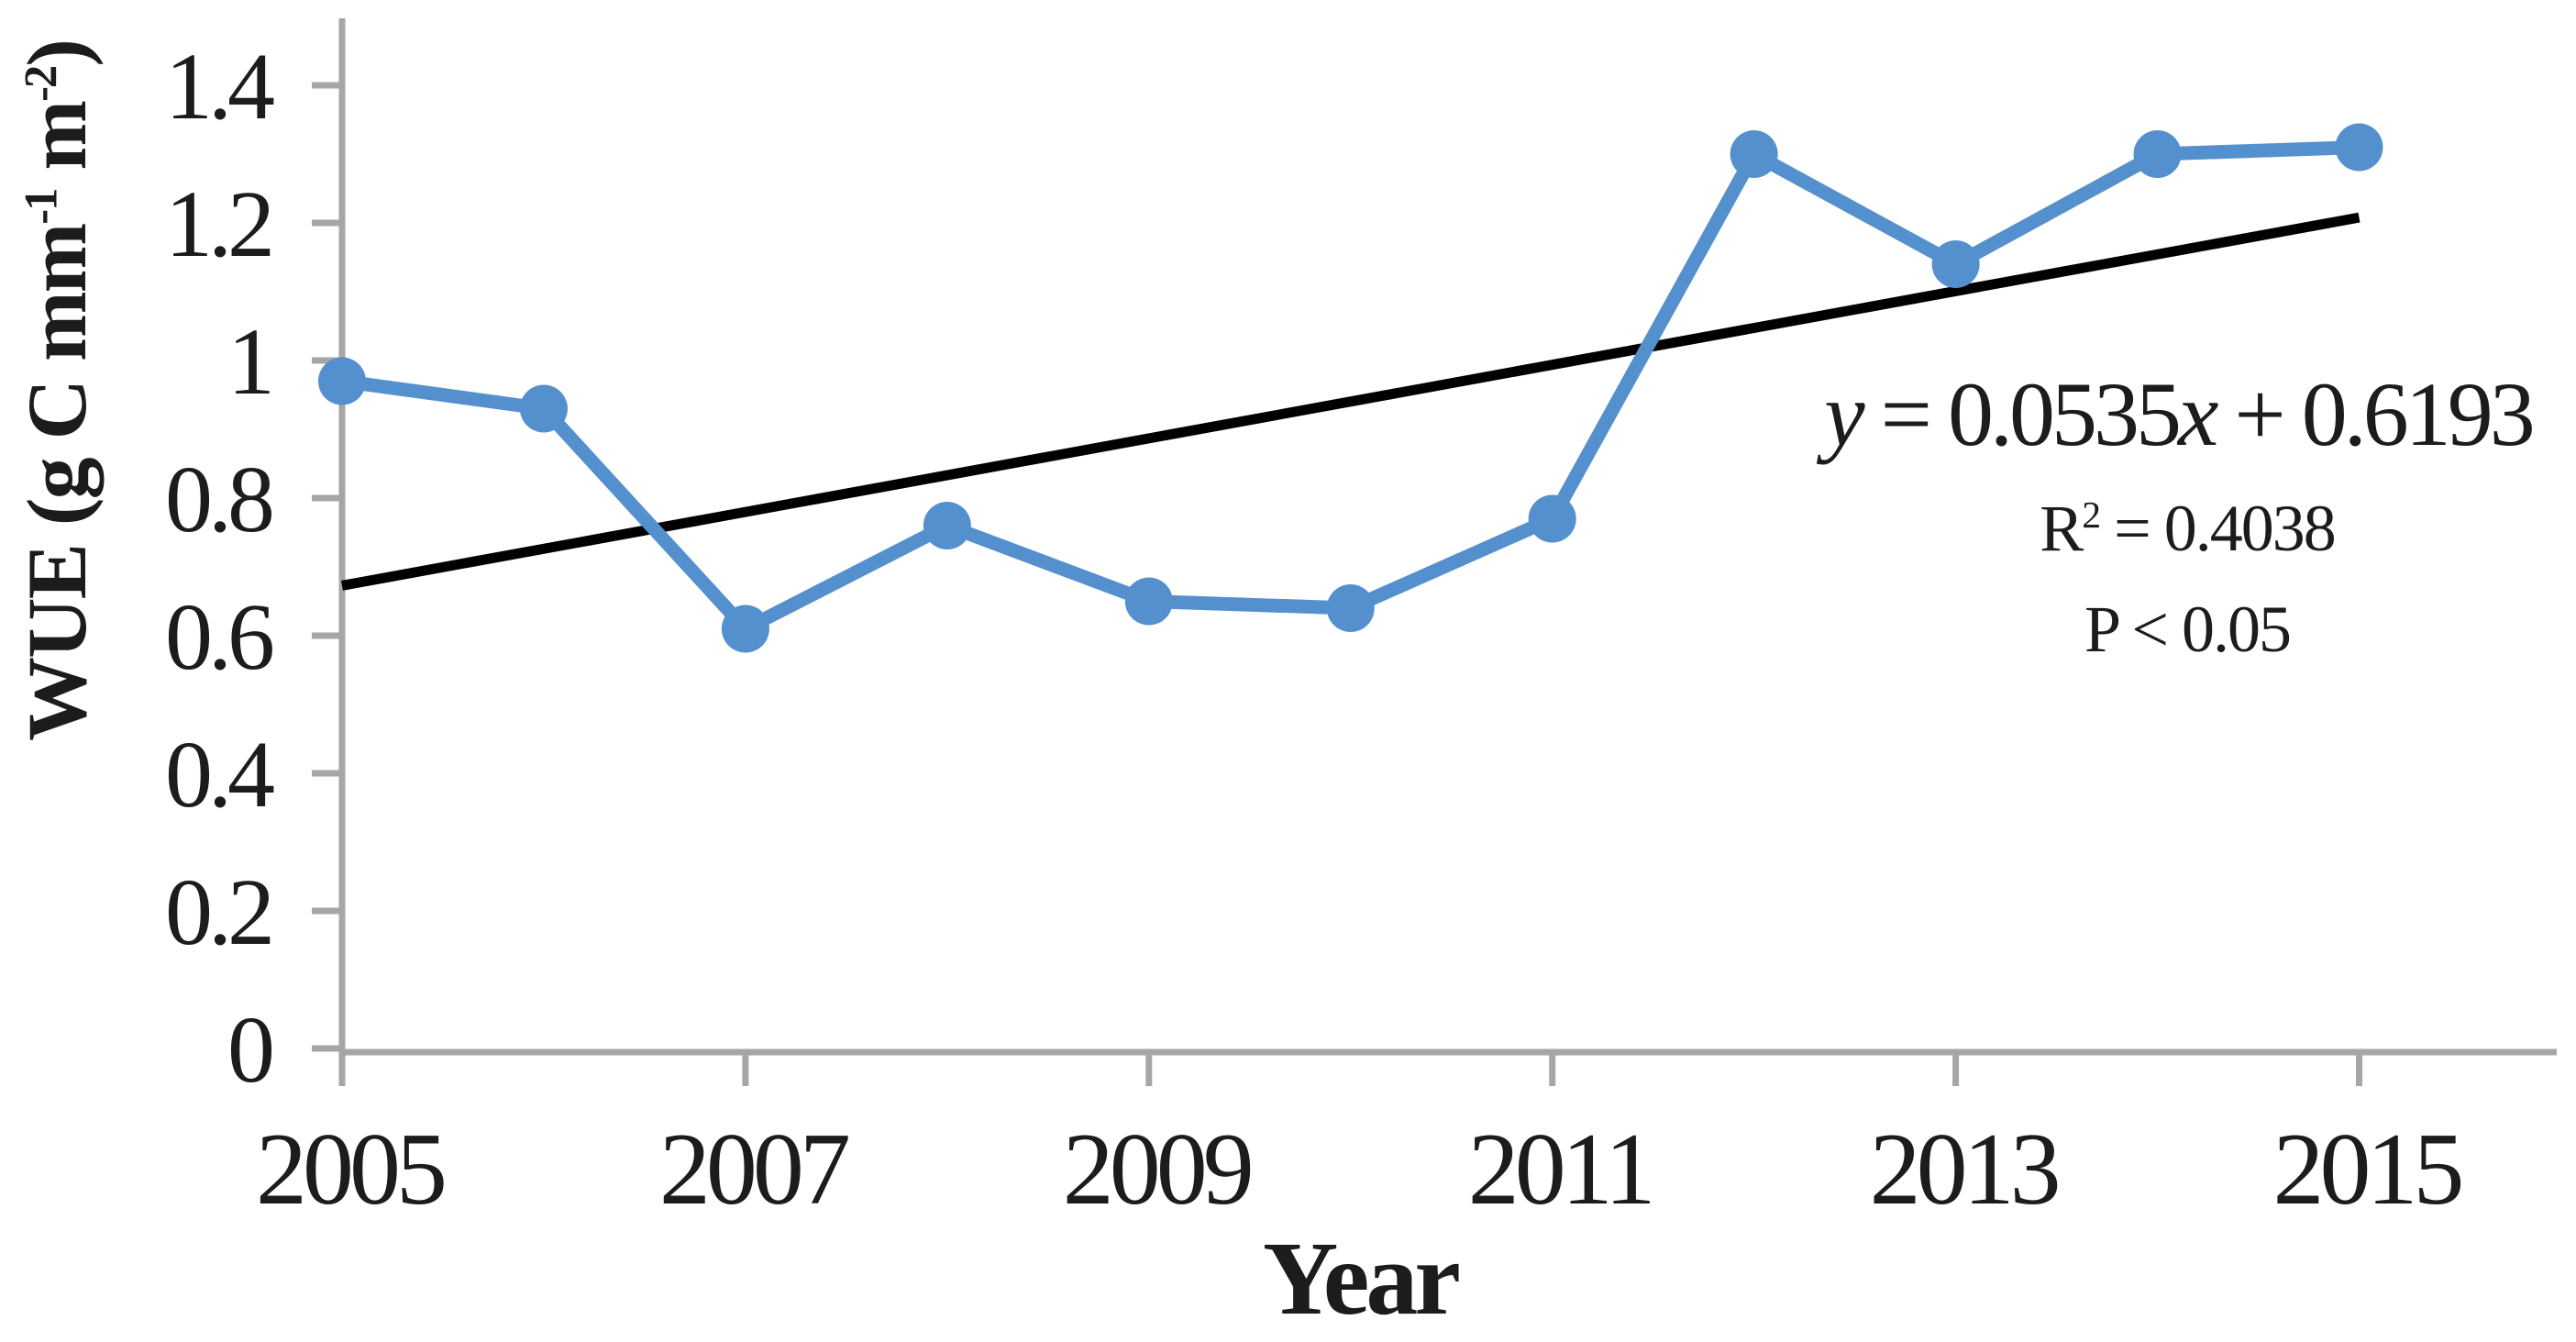  What do you see at coordinates (2157, 154) in the screenshot?
I see `data-point-2014` at bounding box center [2157, 154].